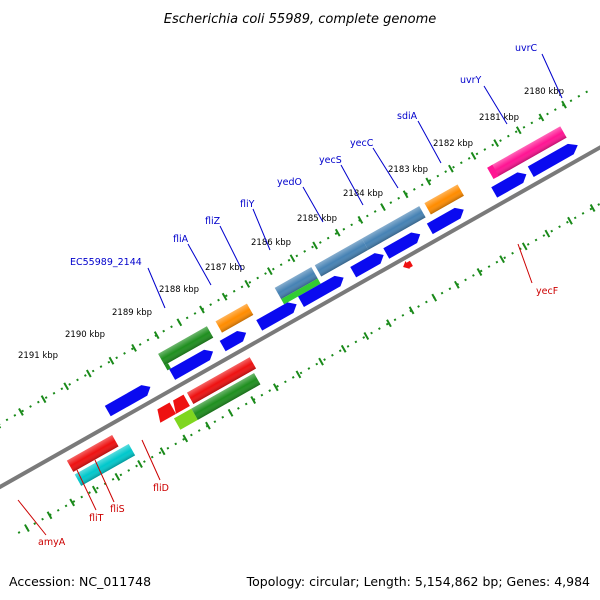 This screenshot has height=600, width=600. What do you see at coordinates (247, 204) in the screenshot?
I see `gene-label-fliY: fliY` at bounding box center [247, 204].